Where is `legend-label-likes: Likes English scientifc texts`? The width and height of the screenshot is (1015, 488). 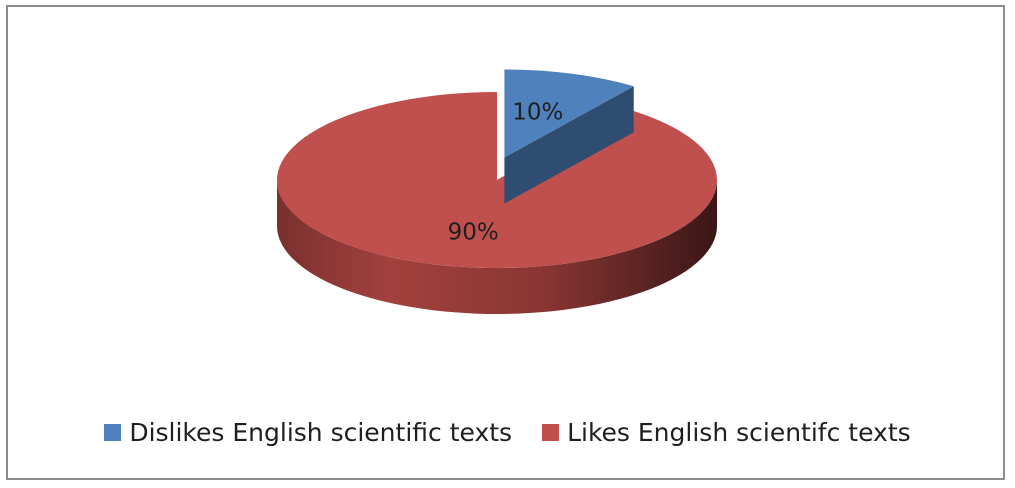
legend-label-likes: Likes English scientifc texts is located at coordinates (739, 432).